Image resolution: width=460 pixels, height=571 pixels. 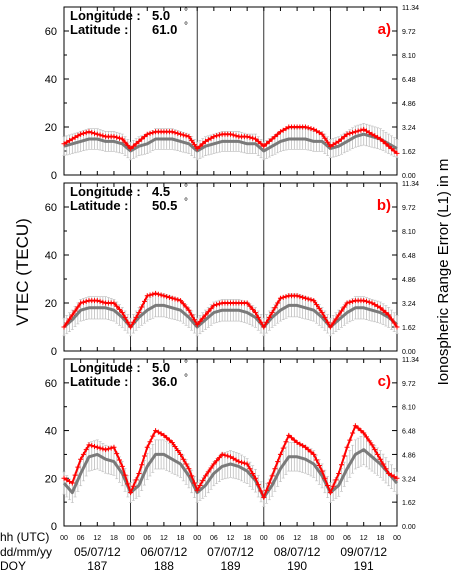 I want to click on left-axis-title: VTEC (TECU), so click(x=22, y=272).